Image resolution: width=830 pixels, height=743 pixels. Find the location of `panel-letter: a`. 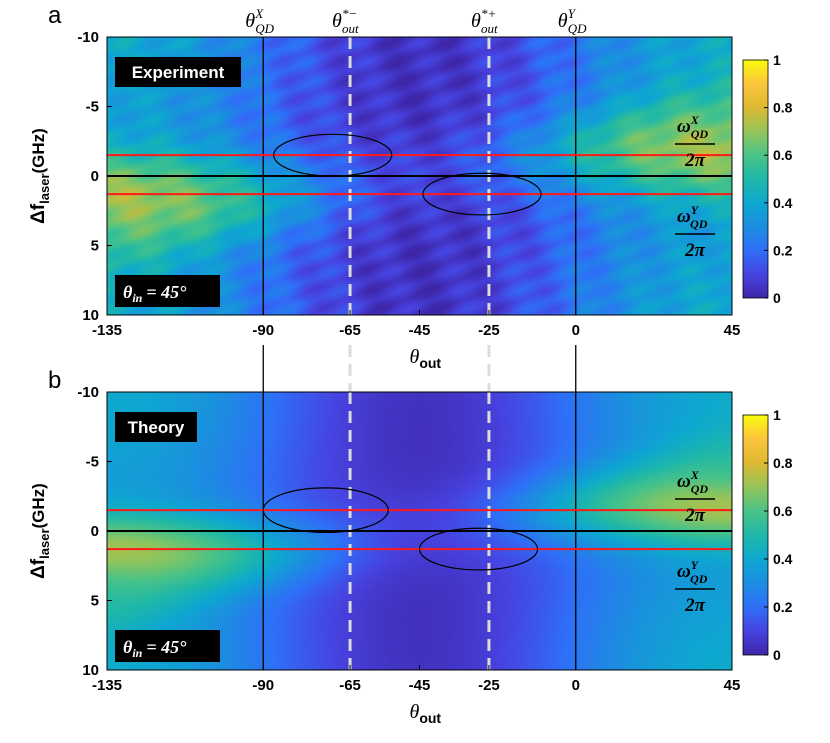

panel-letter: a is located at coordinates (55, 15).